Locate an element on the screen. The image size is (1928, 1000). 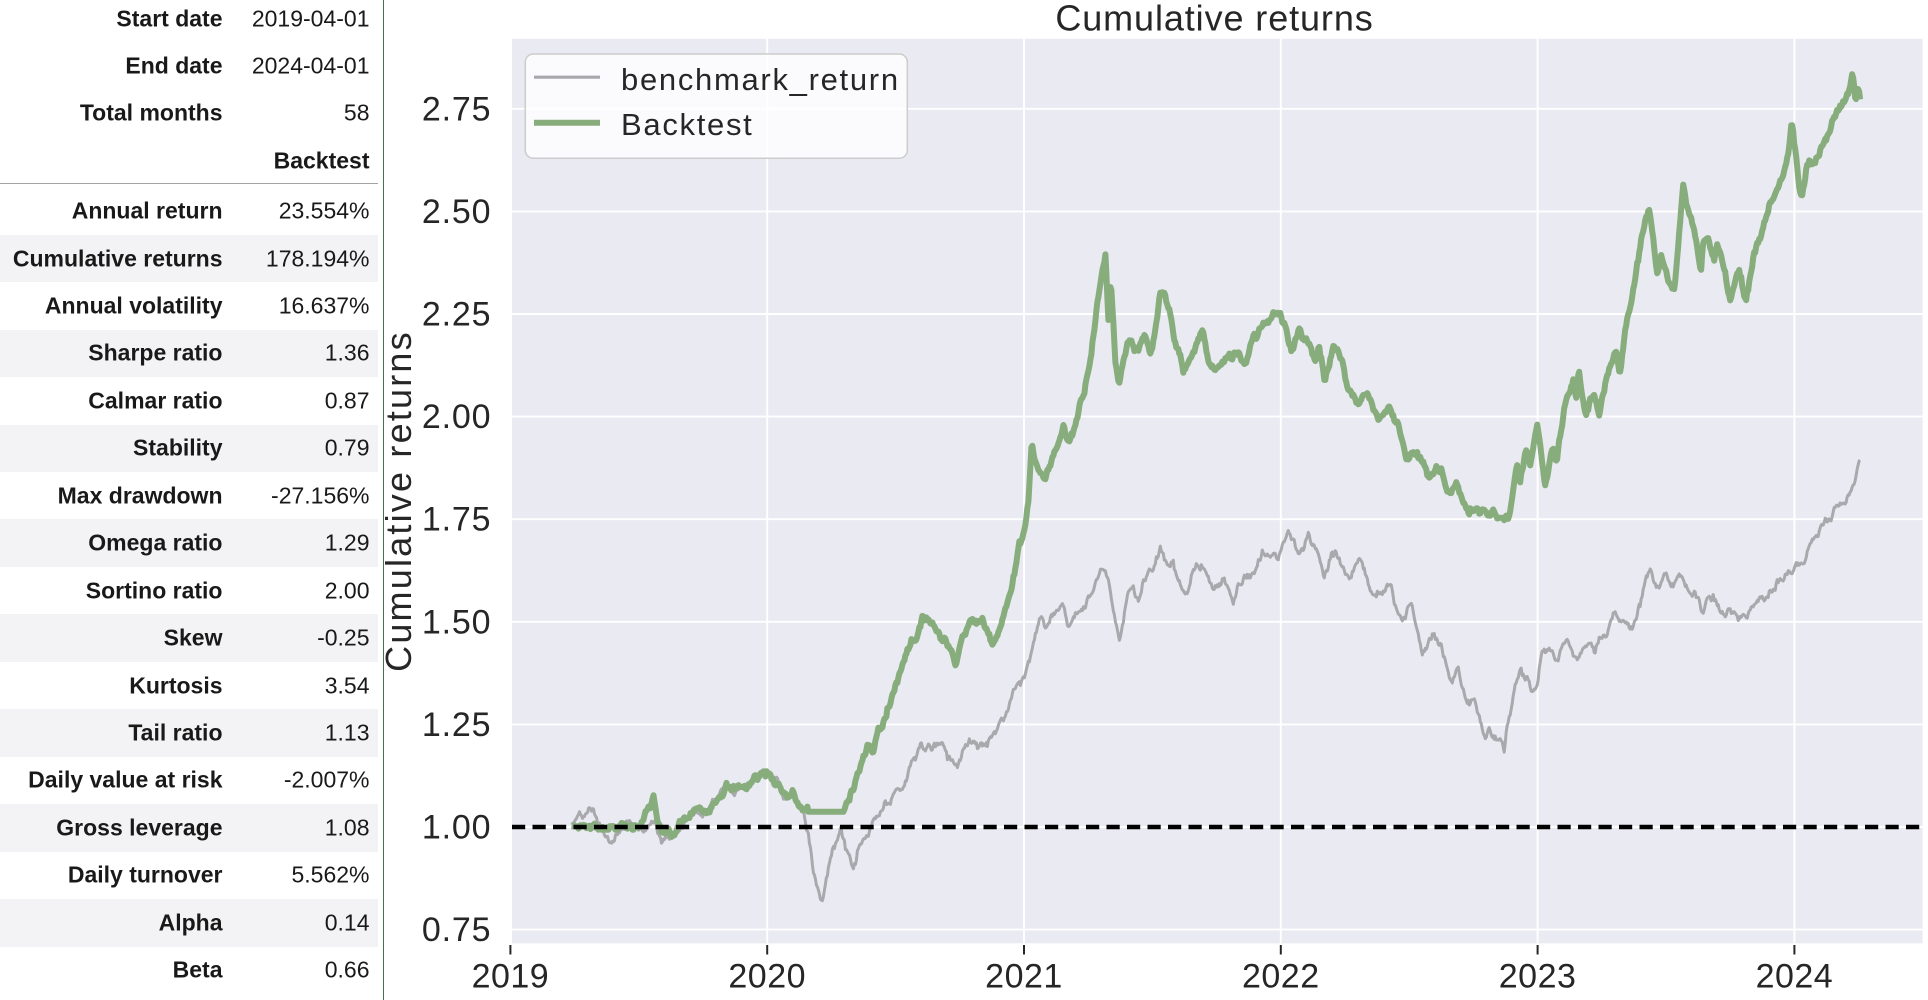
svg-text: 2.25 is located at coordinates (456, 315).